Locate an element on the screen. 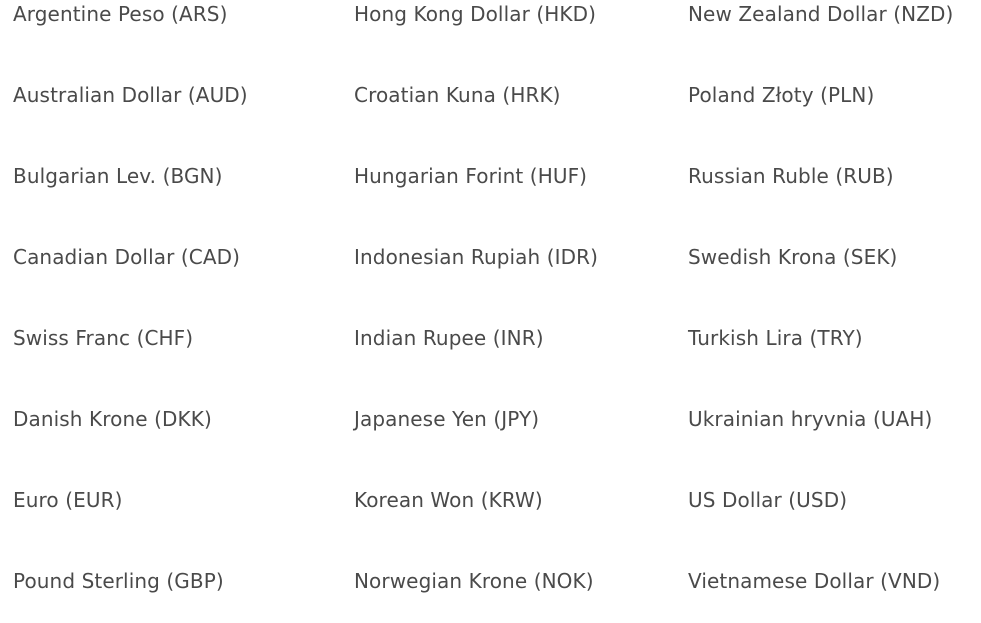 Image resolution: width=981 pixels, height=623 pixels. currency-item-try: Turkish Lira (TRY) is located at coordinates (775, 338).